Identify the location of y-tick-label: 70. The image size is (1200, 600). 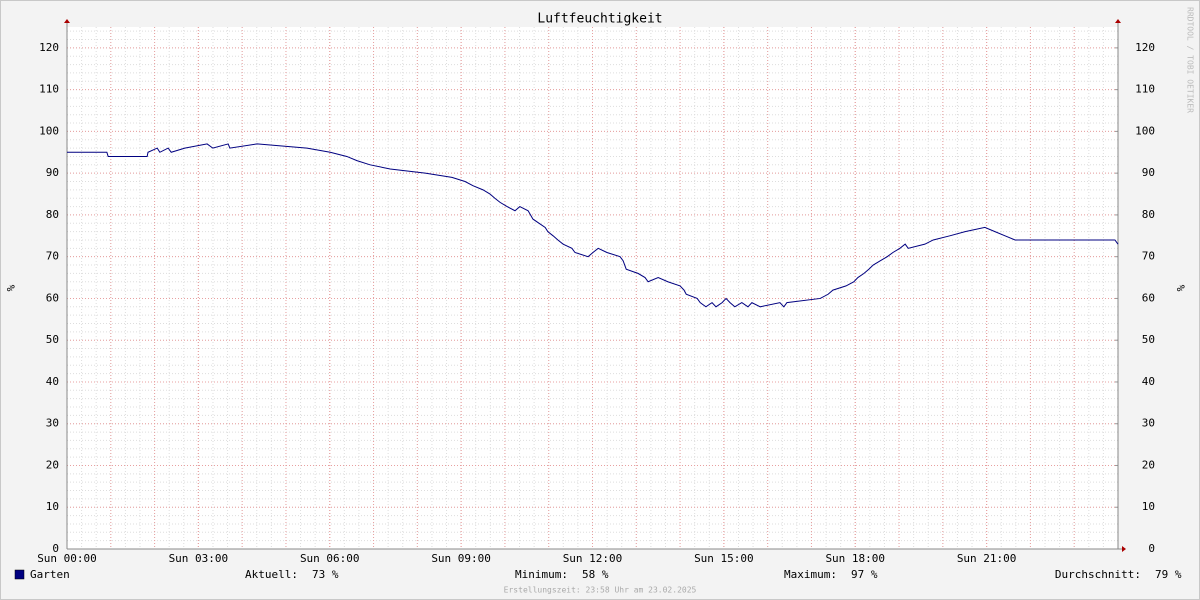
(52, 256).